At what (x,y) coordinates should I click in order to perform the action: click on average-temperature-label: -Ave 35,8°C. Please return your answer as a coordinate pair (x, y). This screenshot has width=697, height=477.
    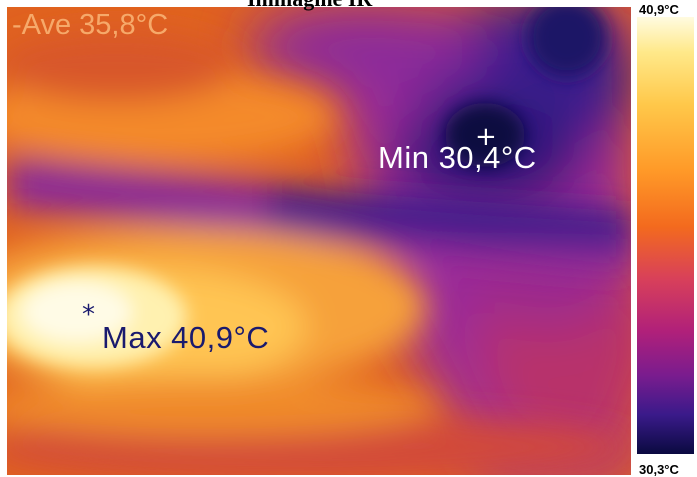
    Looking at the image, I should click on (90, 25).